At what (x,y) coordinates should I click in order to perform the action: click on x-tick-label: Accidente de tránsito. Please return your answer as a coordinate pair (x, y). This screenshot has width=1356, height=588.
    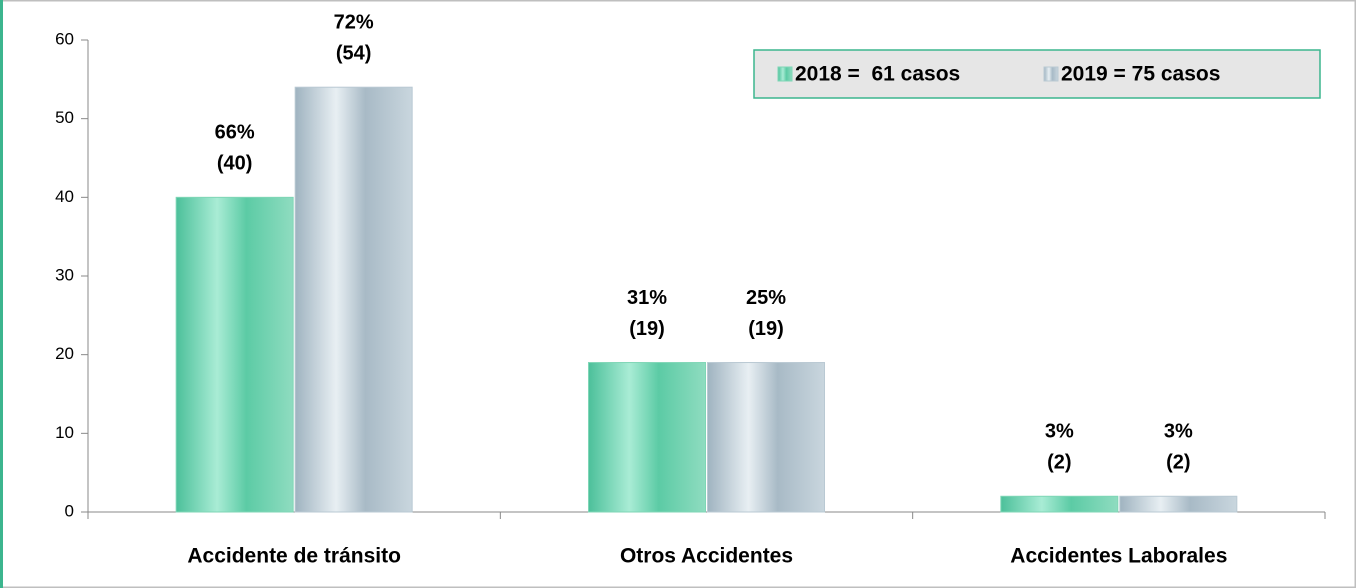
    Looking at the image, I should click on (294, 556).